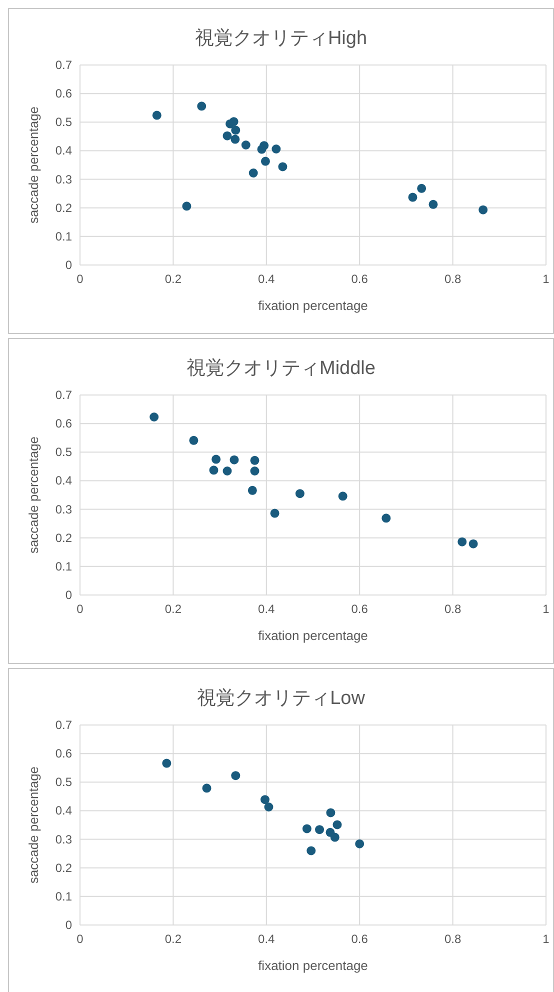  Describe the element at coordinates (281, 38) in the screenshot. I see `chart-title: 視覚クオリティHigh` at that location.